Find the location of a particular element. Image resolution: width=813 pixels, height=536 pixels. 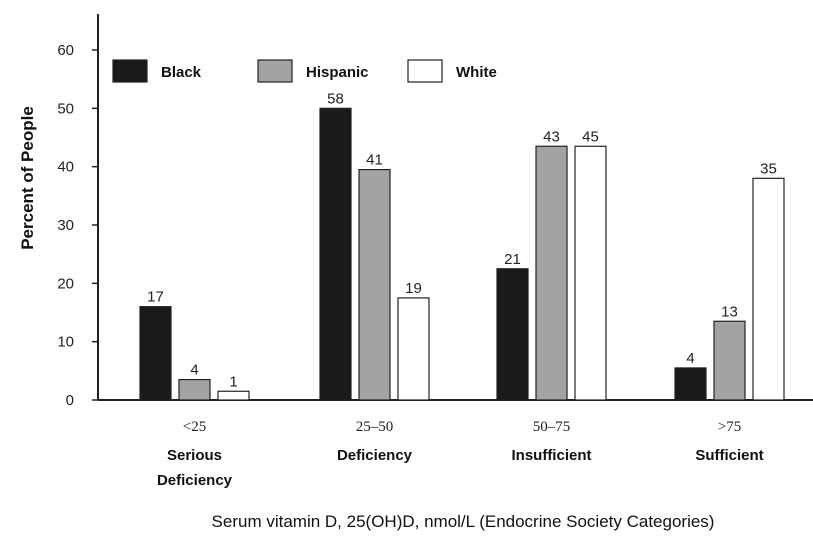

data-label: 1 is located at coordinates (233, 381).